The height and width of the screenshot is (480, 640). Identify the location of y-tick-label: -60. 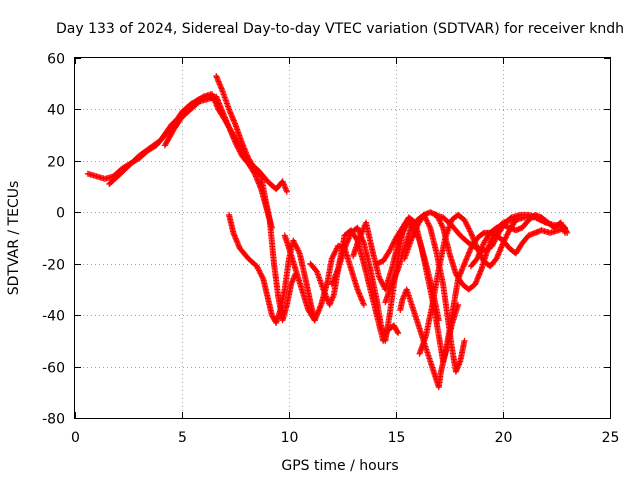
(53, 369).